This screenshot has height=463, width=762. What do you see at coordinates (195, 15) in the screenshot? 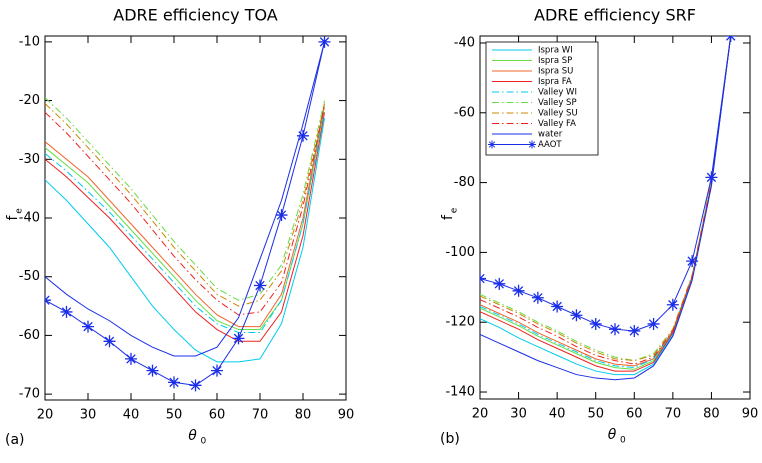
I see `chart-title: ADRE efficiency TOA` at bounding box center [195, 15].